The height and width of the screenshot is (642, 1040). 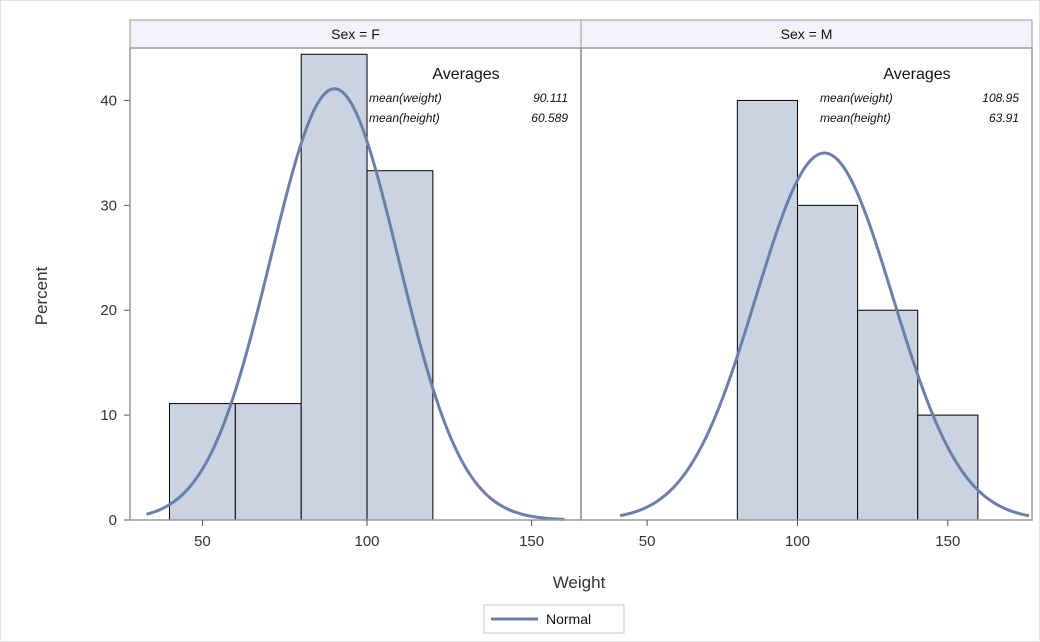 I want to click on y-tick-label: 40, so click(x=108, y=100).